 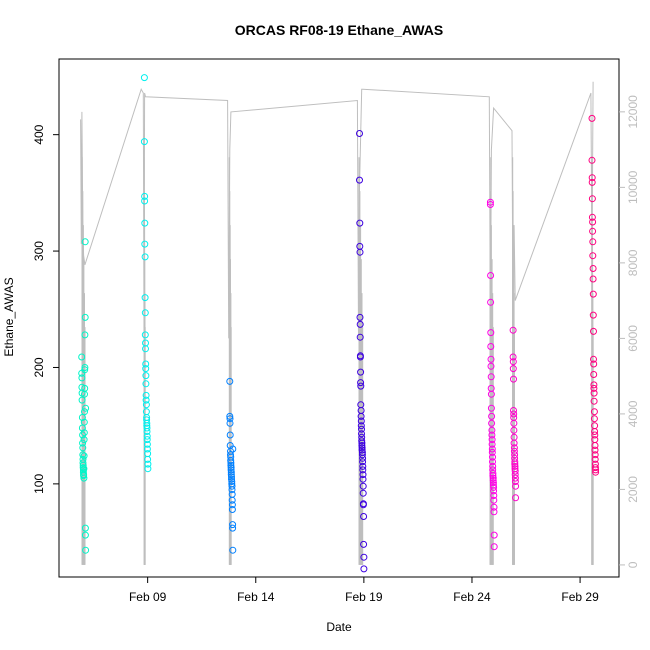 I want to click on y-axis-label: Ethane_AWAS, so click(x=9, y=316).